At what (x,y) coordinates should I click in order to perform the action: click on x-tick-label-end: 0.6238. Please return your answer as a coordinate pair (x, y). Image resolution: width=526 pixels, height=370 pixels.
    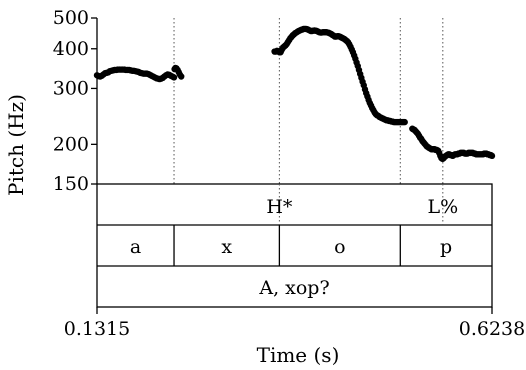
    Looking at the image, I should click on (492, 329).